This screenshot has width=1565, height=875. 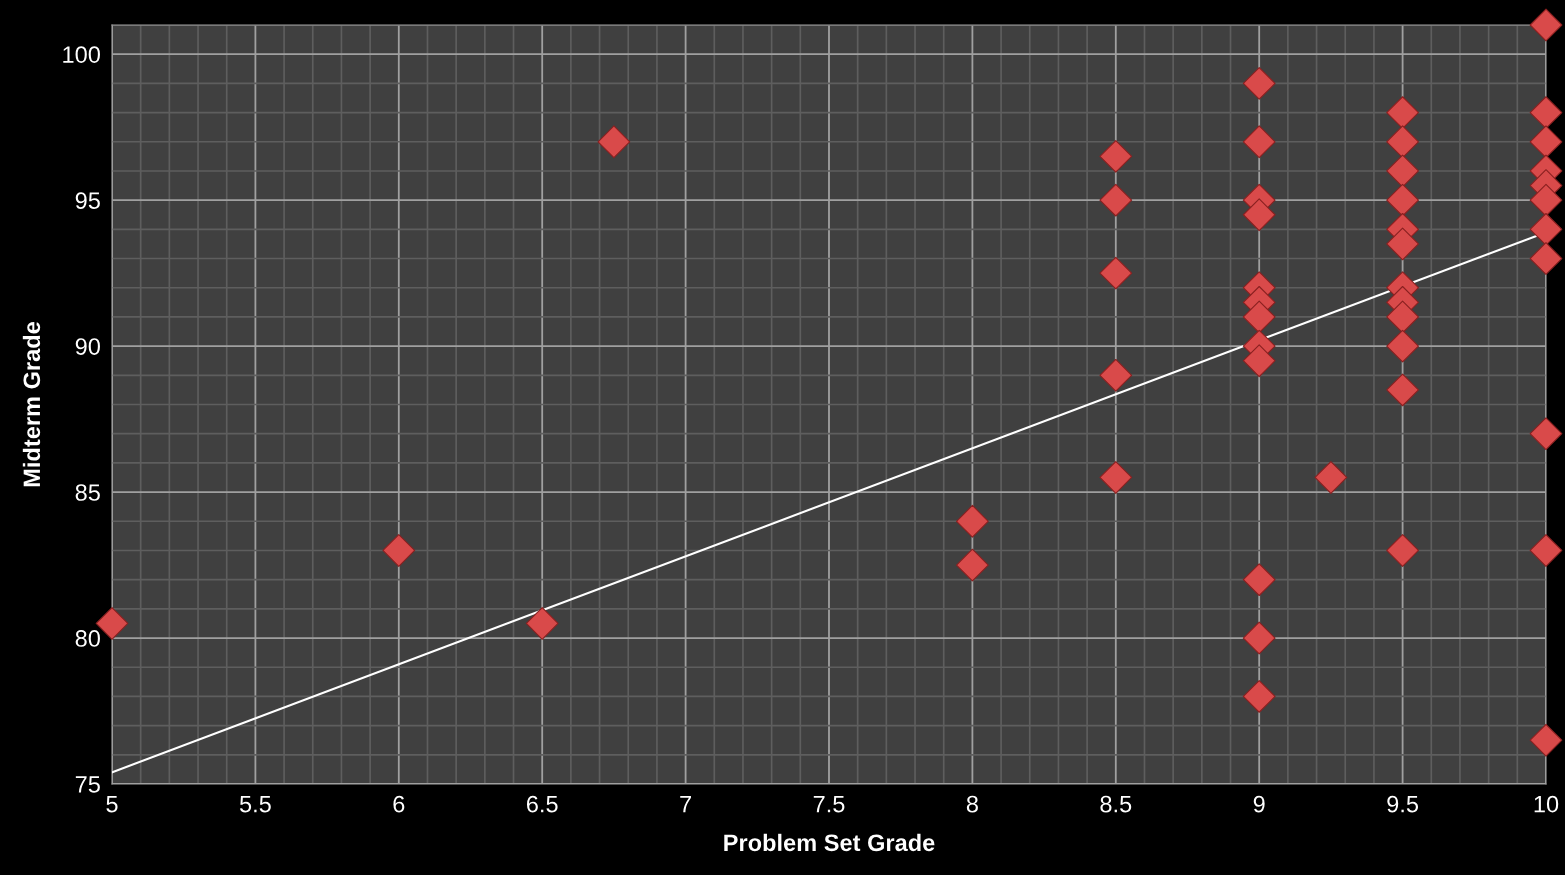 I want to click on x-tick-label: 5.5, so click(x=255, y=804).